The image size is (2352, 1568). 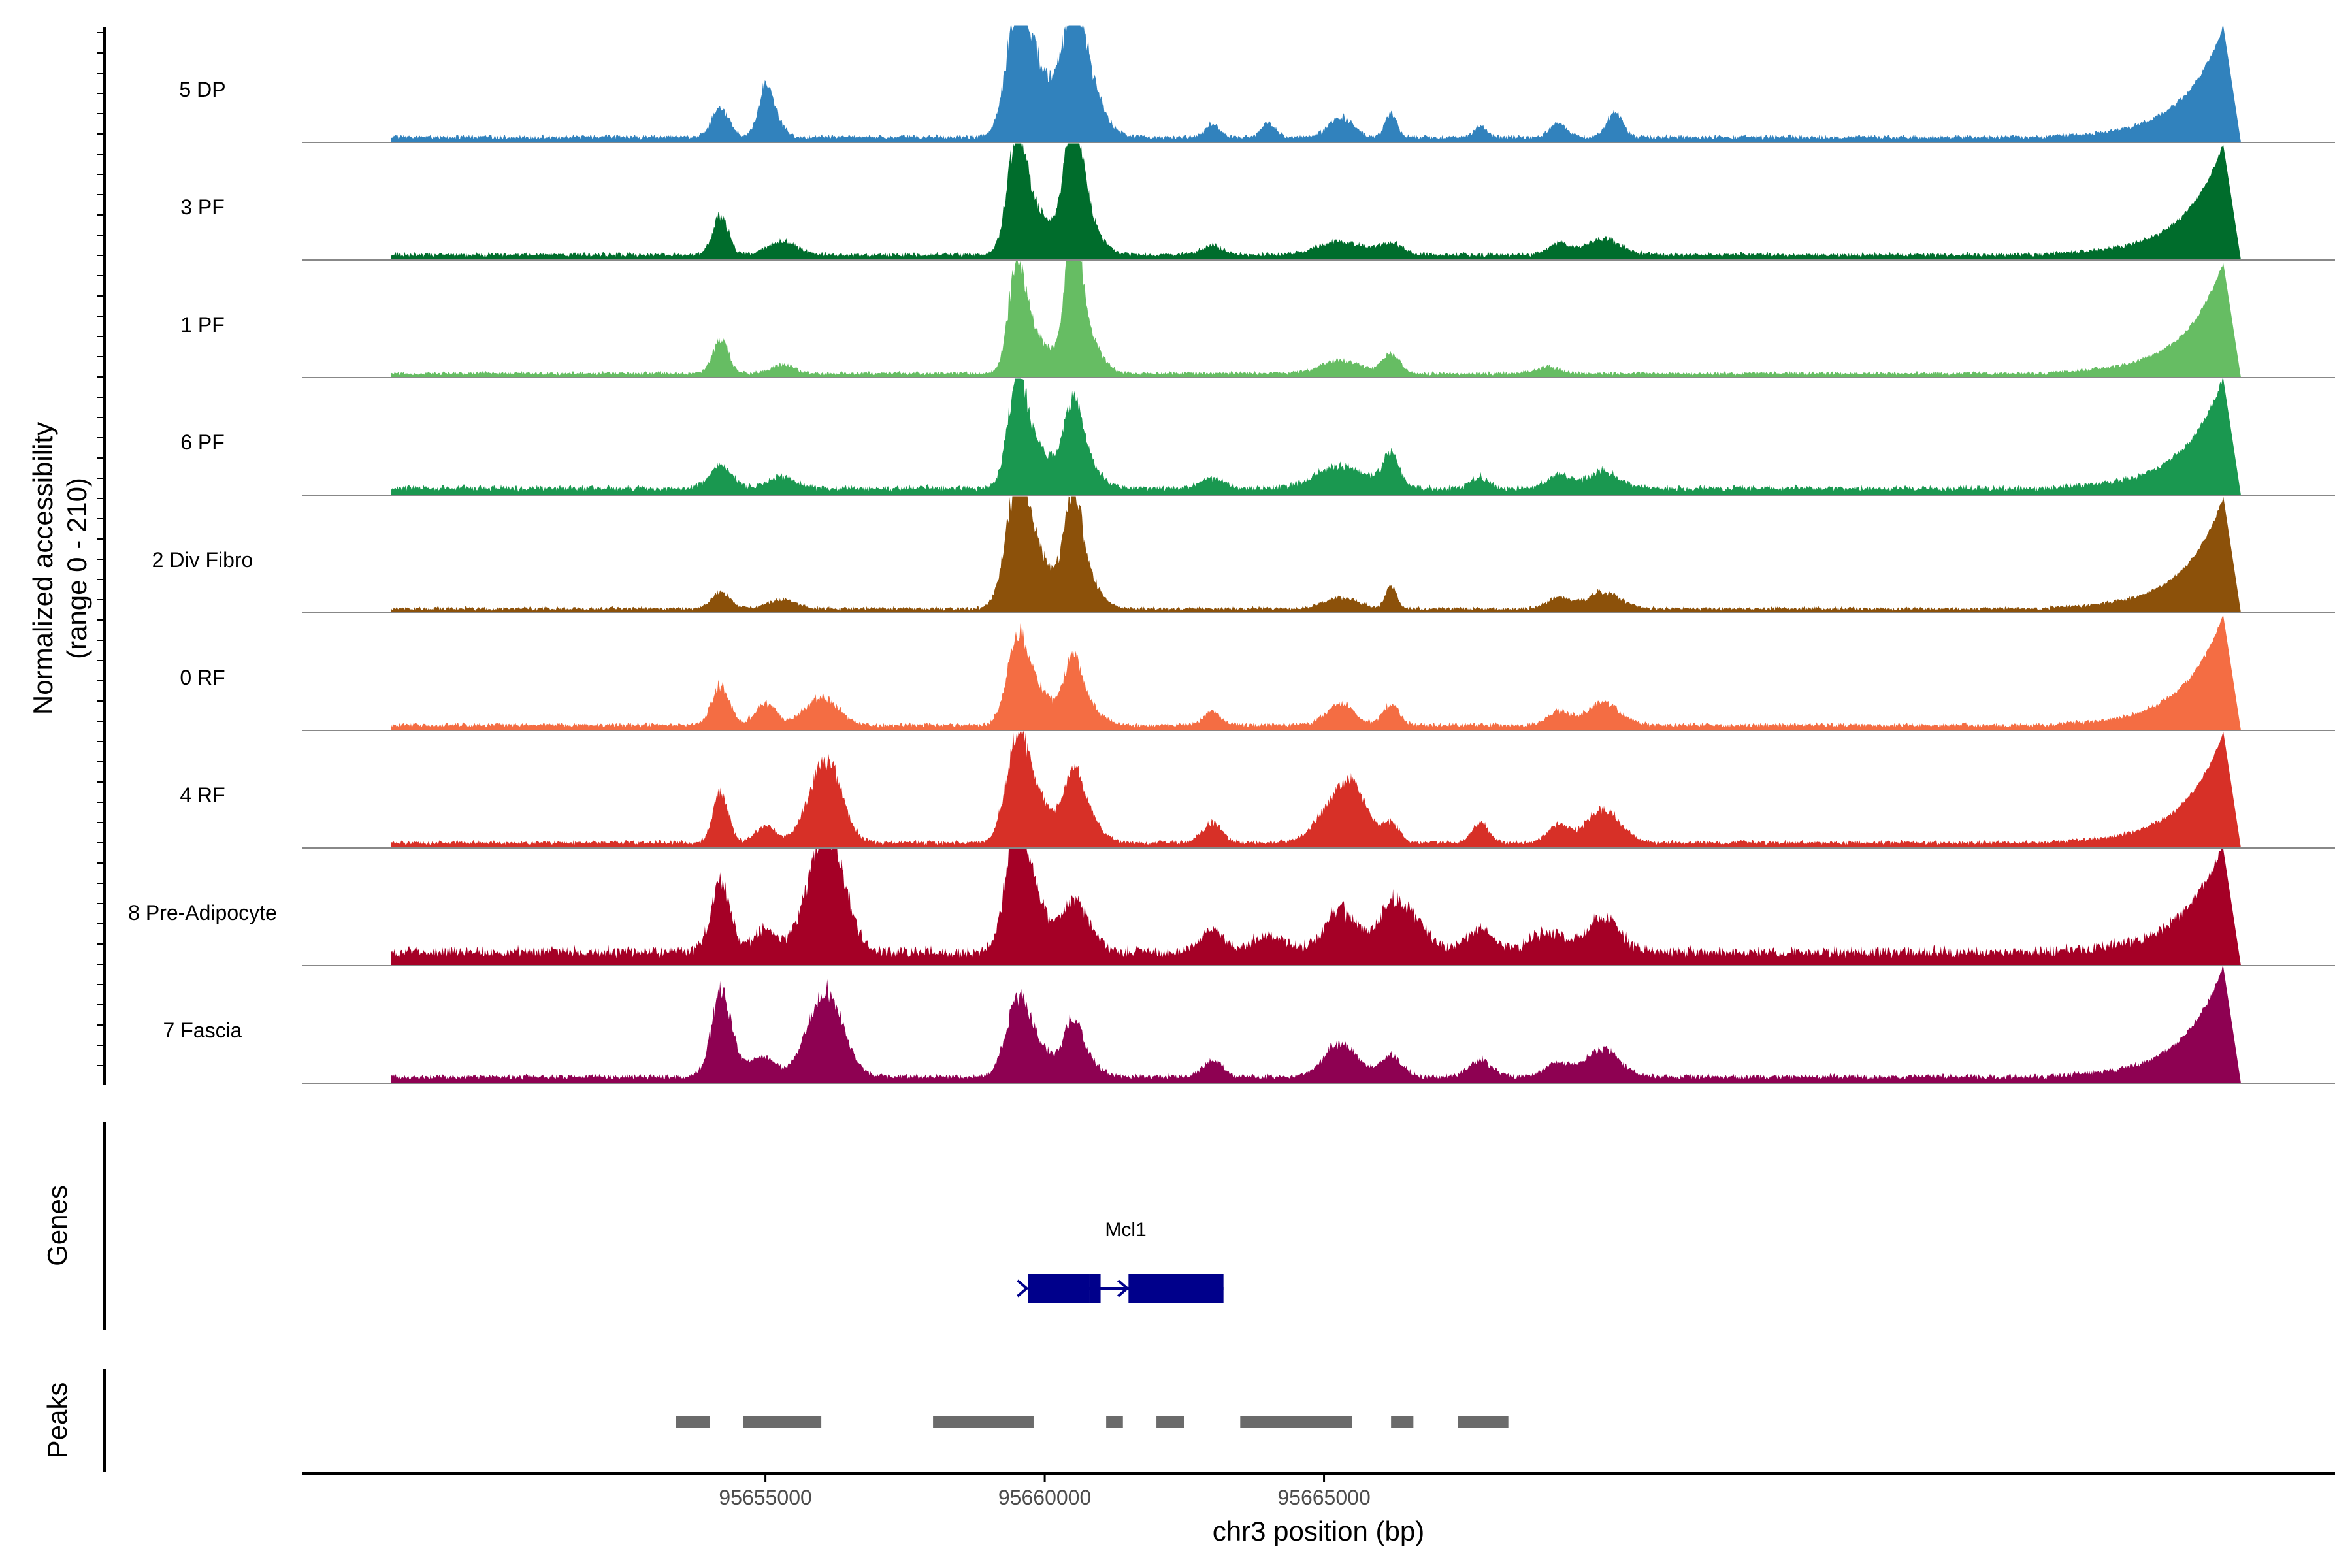 I want to click on x-tick-label: 95655000, so click(x=765, y=1497).